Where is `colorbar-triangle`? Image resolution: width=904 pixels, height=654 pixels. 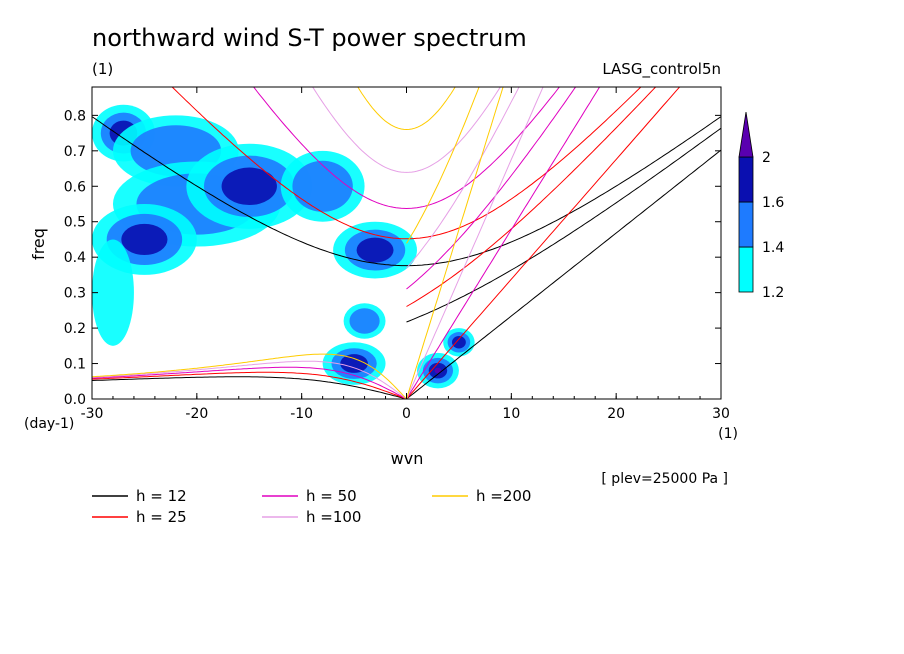 colorbar-triangle is located at coordinates (746, 134).